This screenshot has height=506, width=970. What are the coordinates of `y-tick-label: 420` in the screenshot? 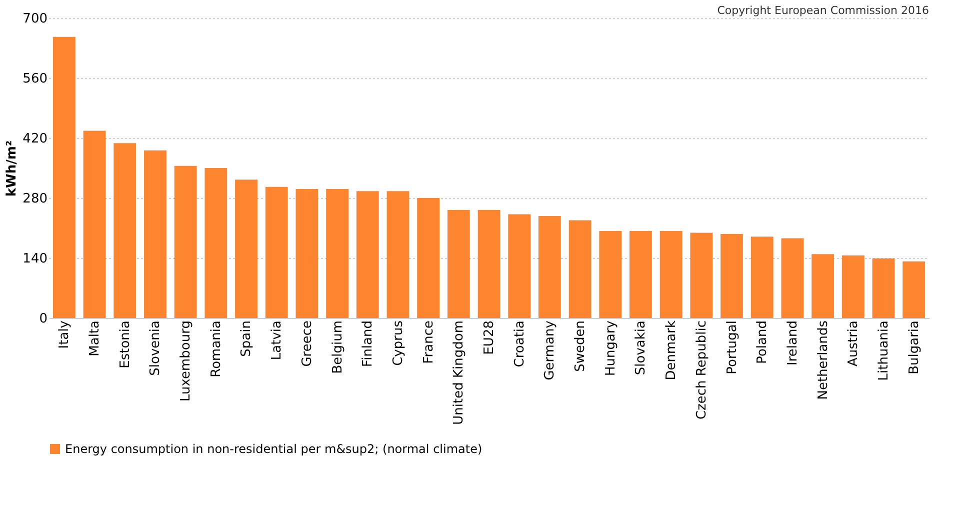 It's located at (35, 139).